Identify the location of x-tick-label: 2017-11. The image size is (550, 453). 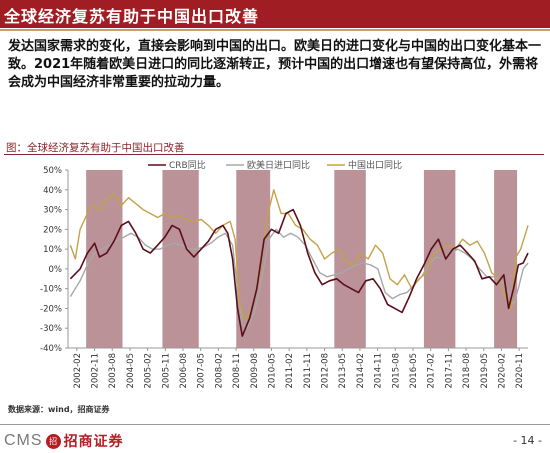
(449, 371).